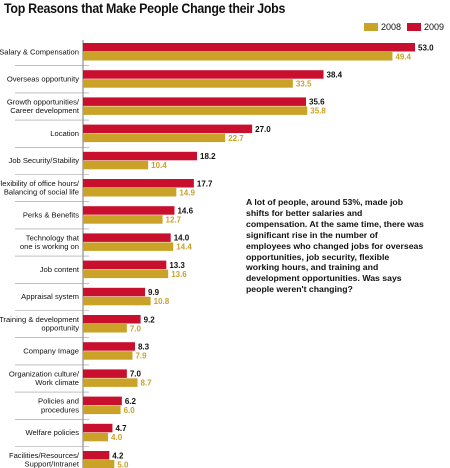 The image size is (450, 468). I want to click on category-label-line: Support/Intranet, so click(52, 464).